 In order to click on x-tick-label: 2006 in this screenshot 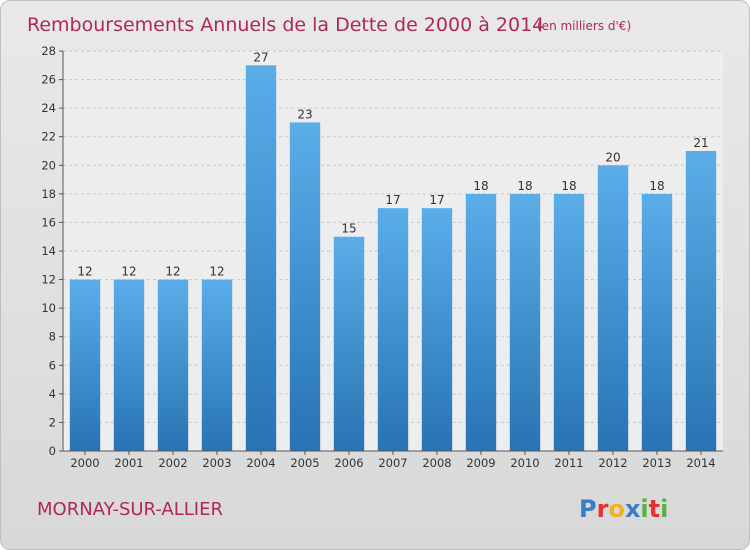, I will do `click(348, 463)`.